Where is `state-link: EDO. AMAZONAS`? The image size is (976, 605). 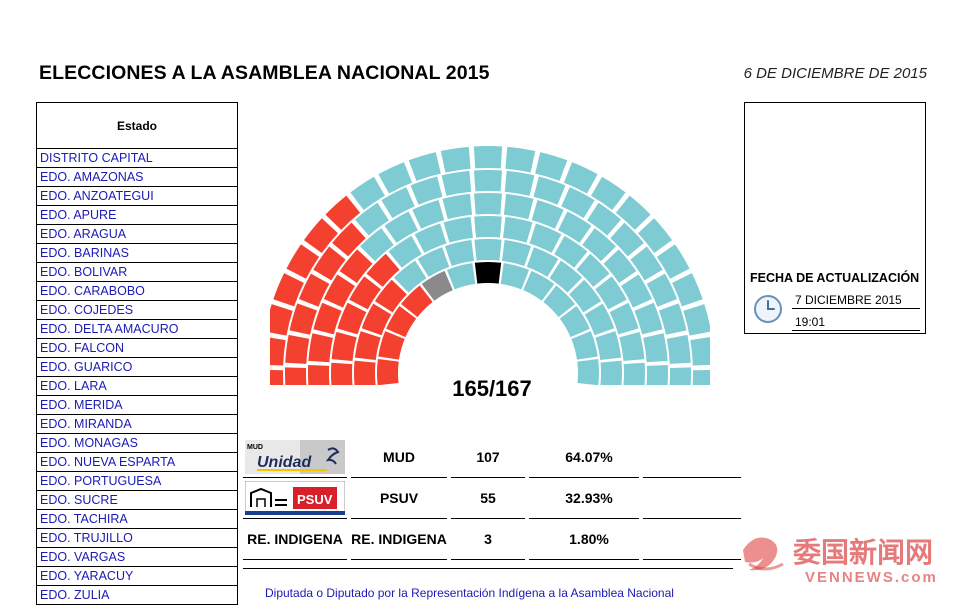
state-link: EDO. AMAZONAS is located at coordinates (137, 177).